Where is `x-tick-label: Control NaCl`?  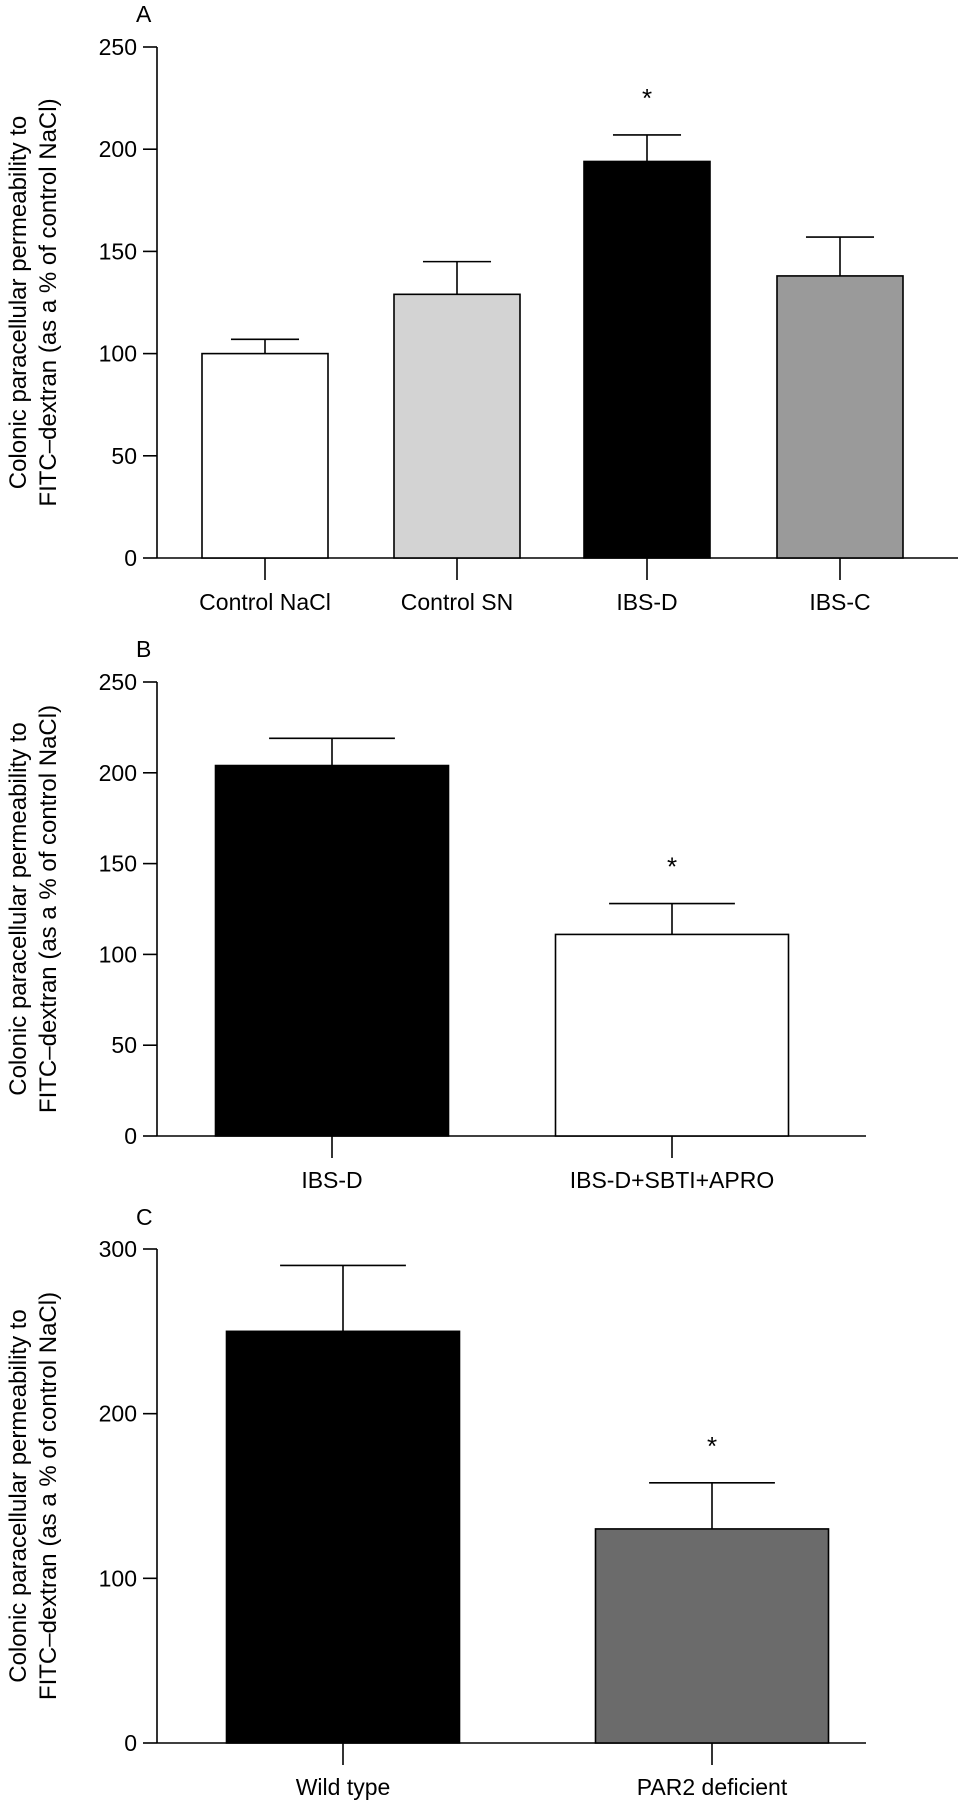 x-tick-label: Control NaCl is located at coordinates (265, 602).